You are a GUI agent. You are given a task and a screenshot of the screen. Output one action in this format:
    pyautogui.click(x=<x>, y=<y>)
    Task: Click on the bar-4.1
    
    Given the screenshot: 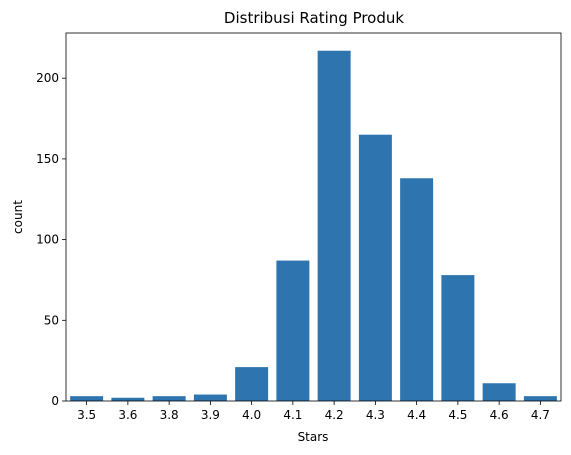 What is the action you would take?
    pyautogui.click(x=293, y=330)
    